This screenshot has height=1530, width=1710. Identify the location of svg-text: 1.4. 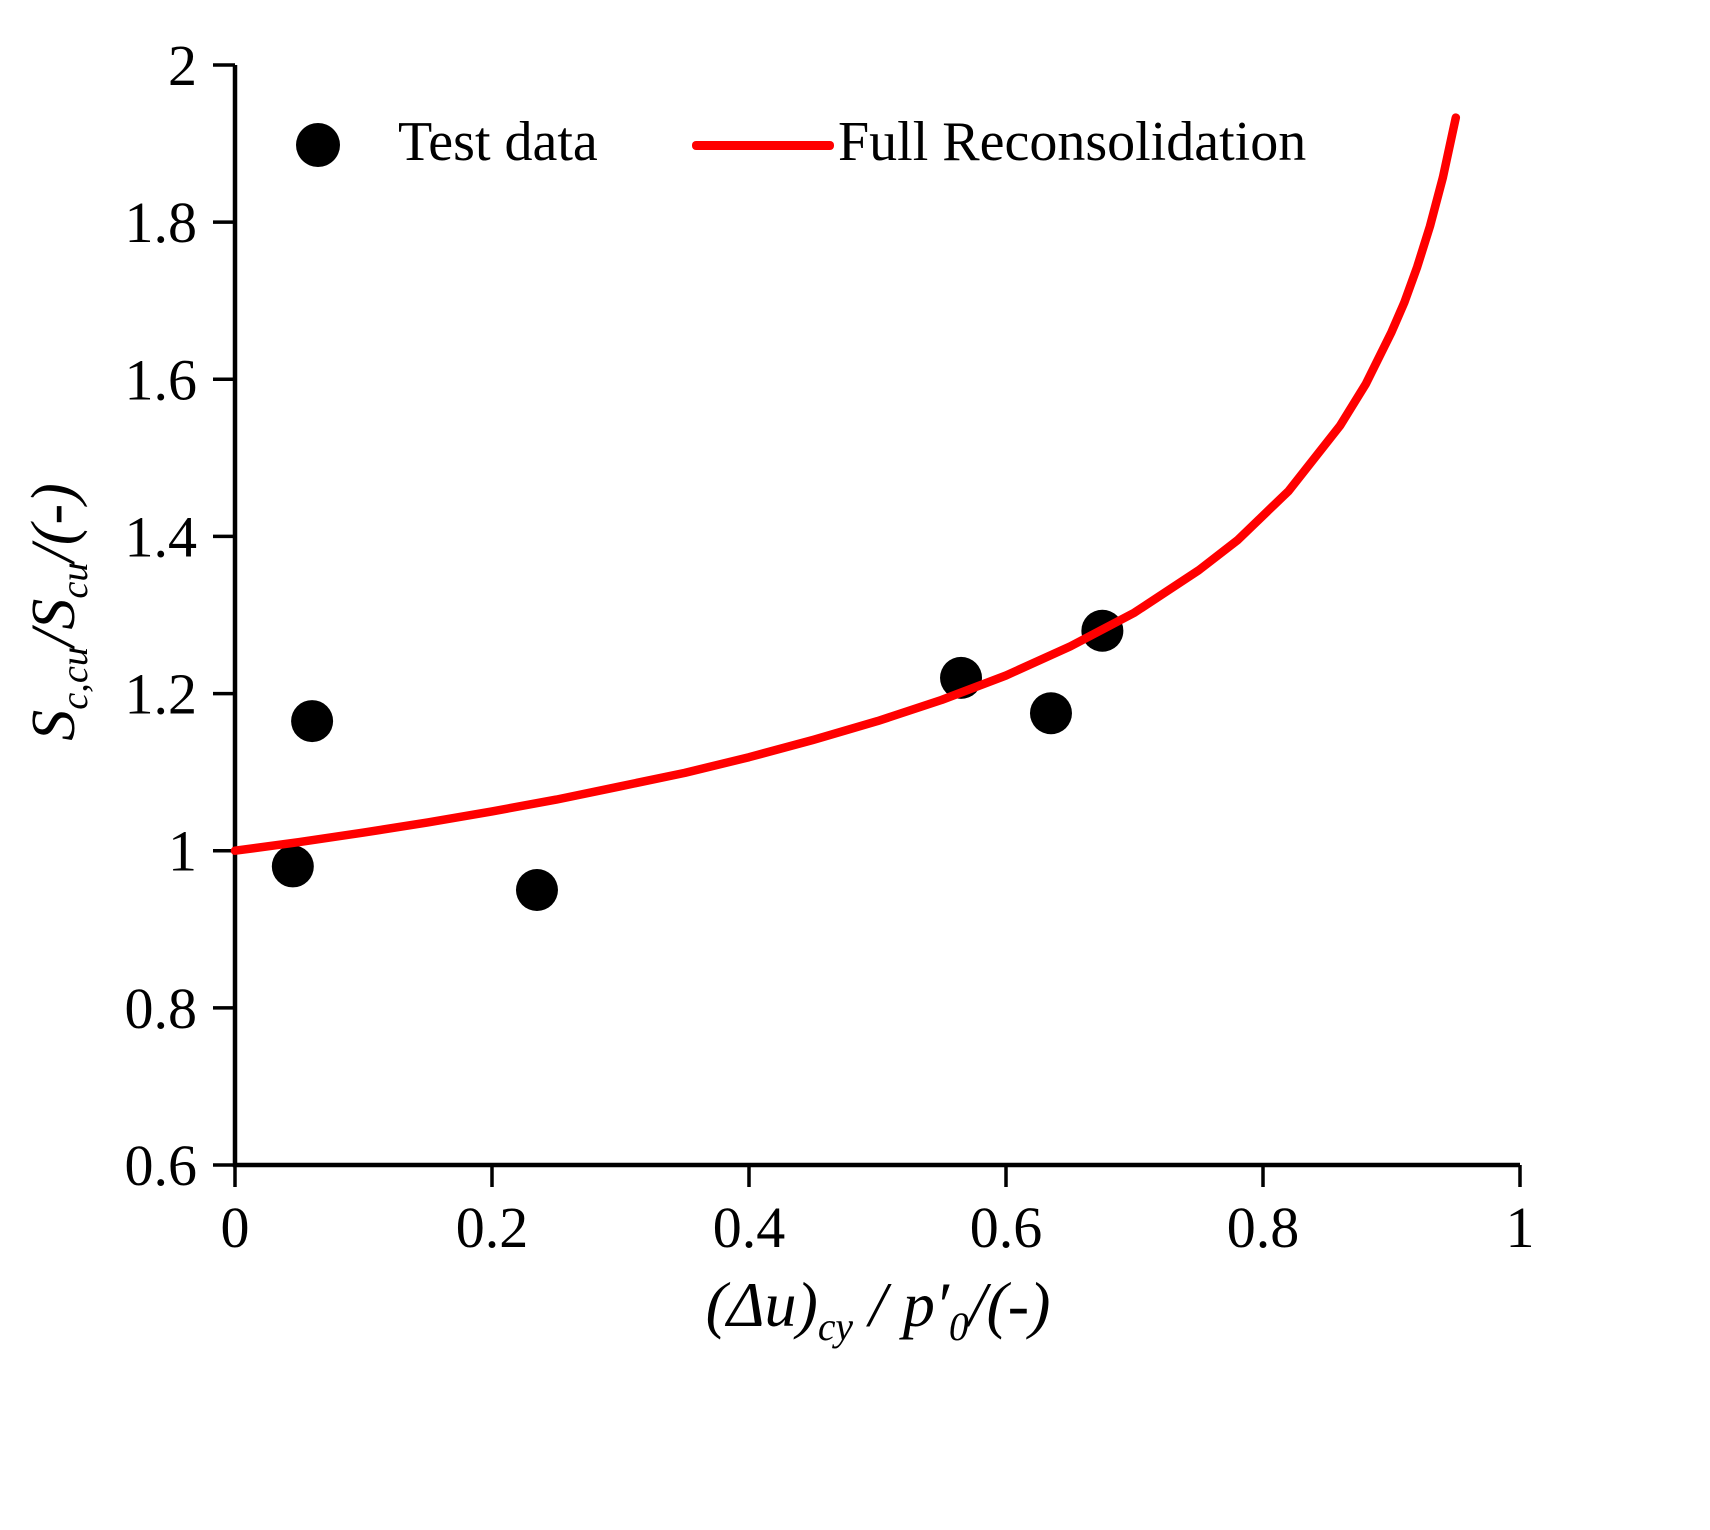
(161, 536).